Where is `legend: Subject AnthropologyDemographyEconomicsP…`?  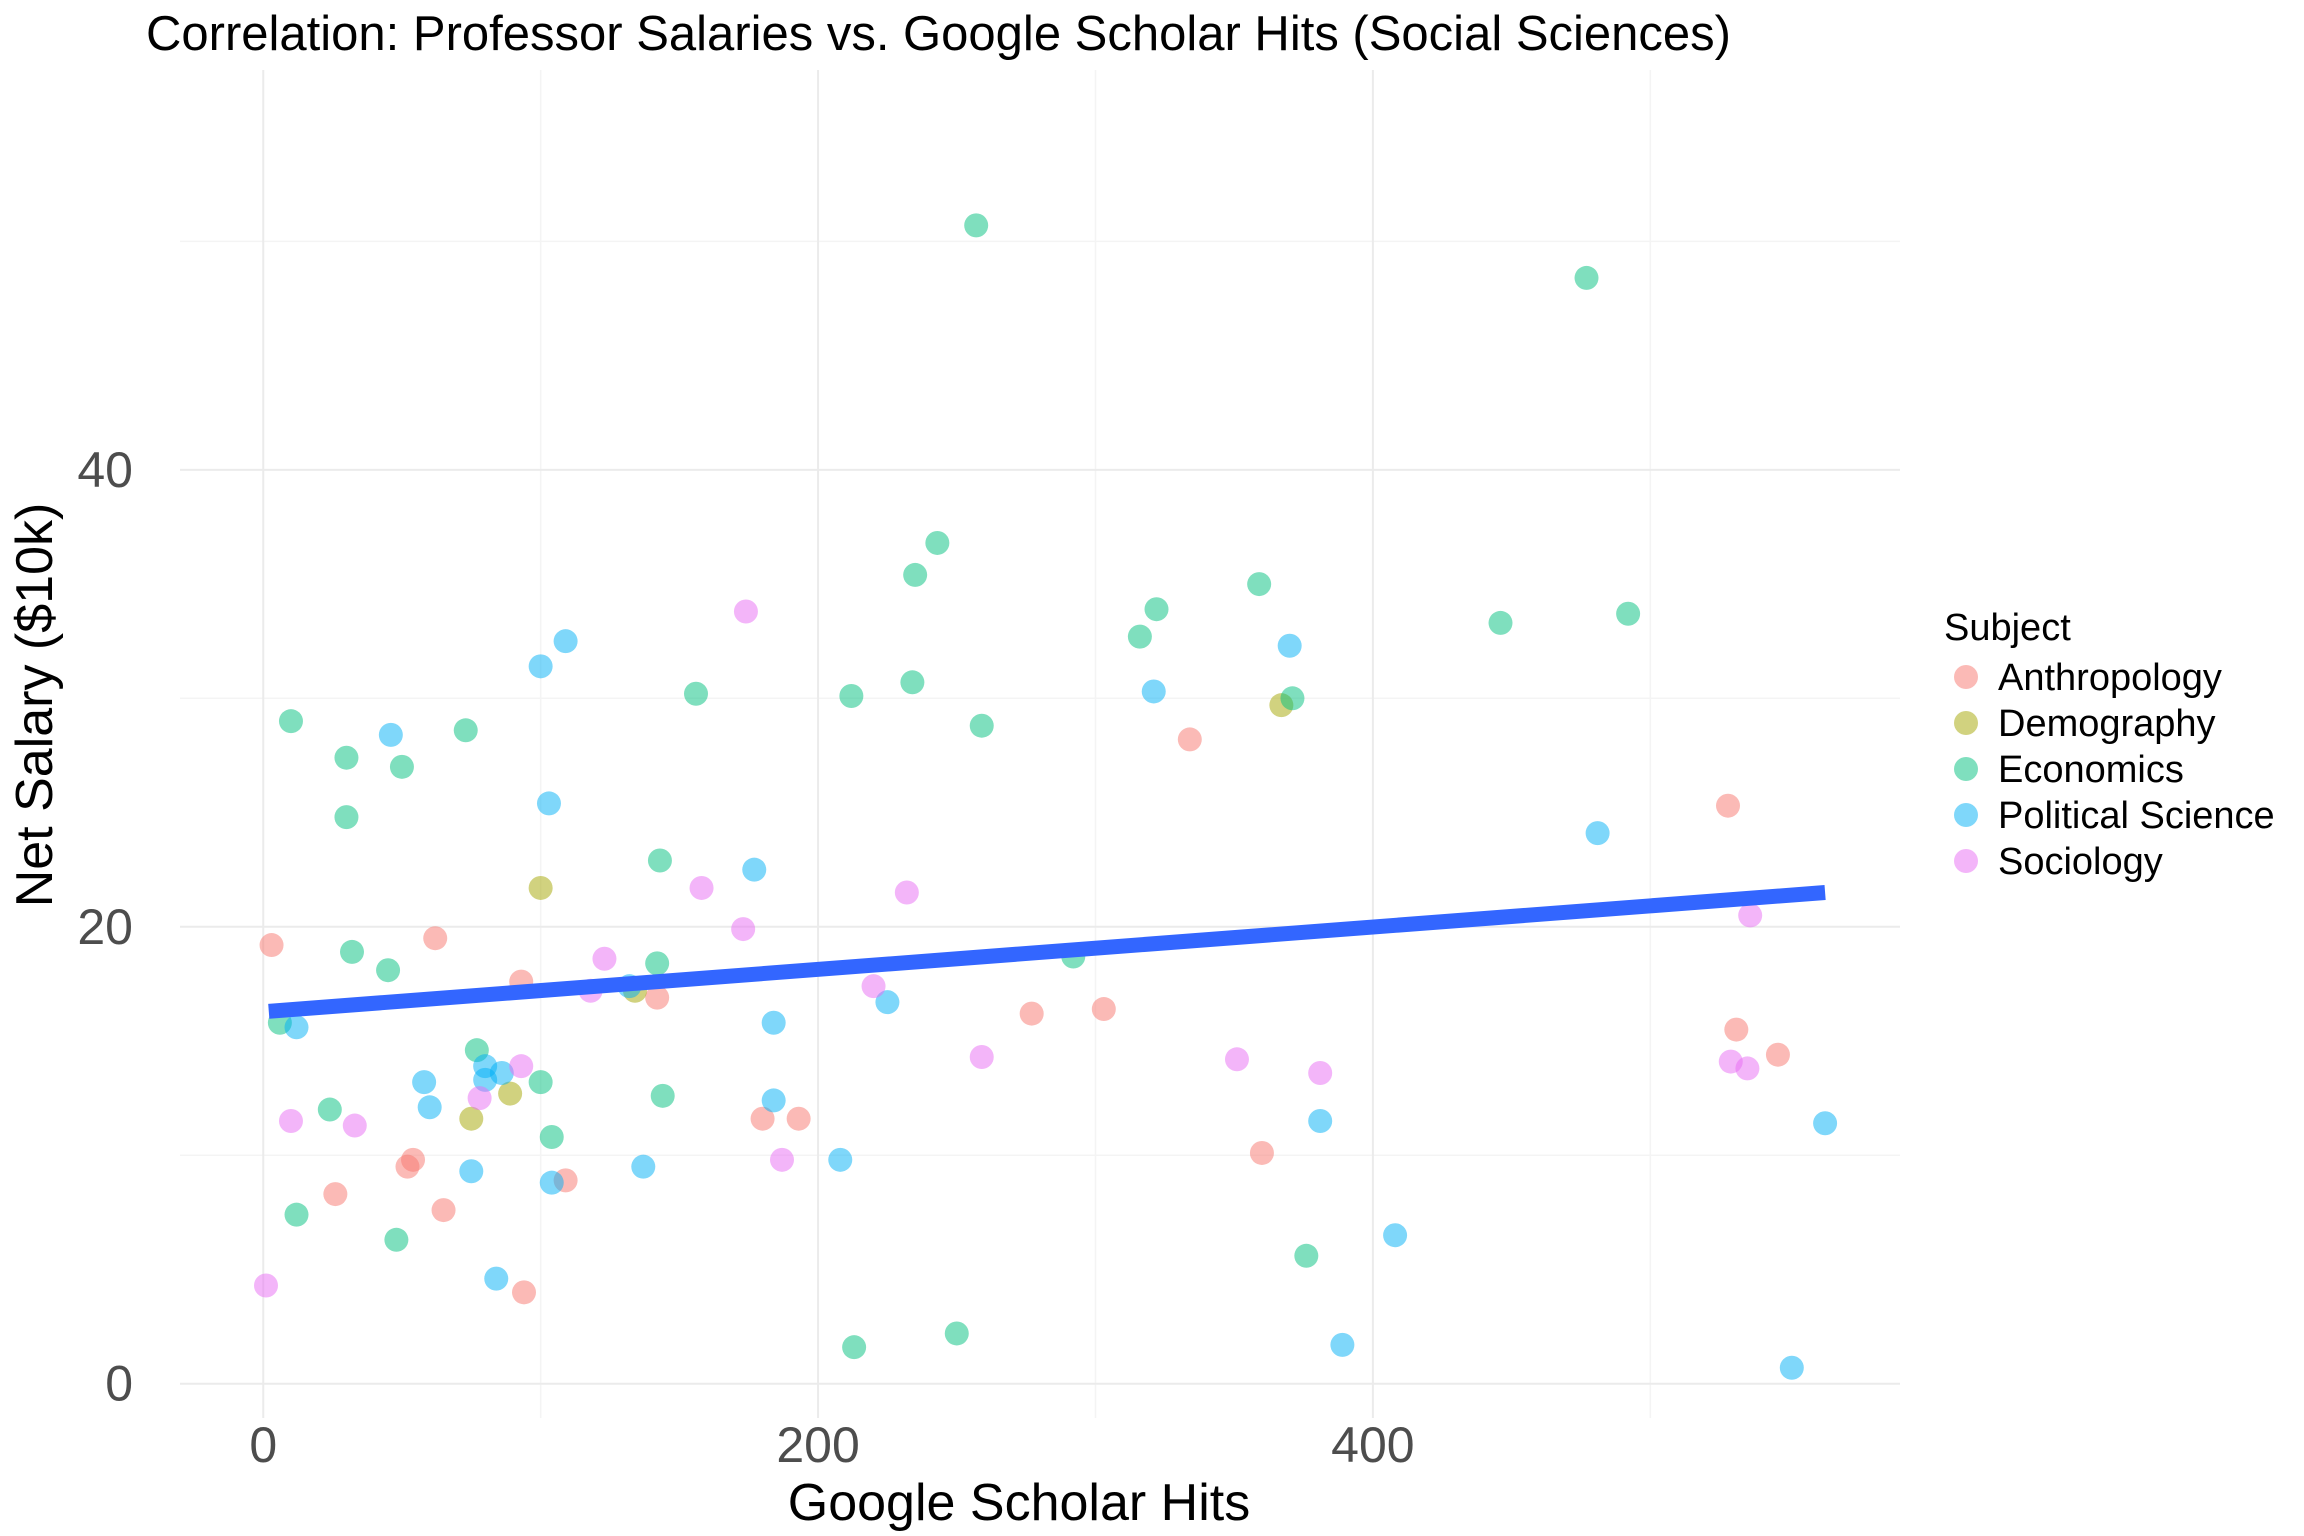
legend: Subject AnthropologyDemographyEconomicsP… is located at coordinates (2109, 745).